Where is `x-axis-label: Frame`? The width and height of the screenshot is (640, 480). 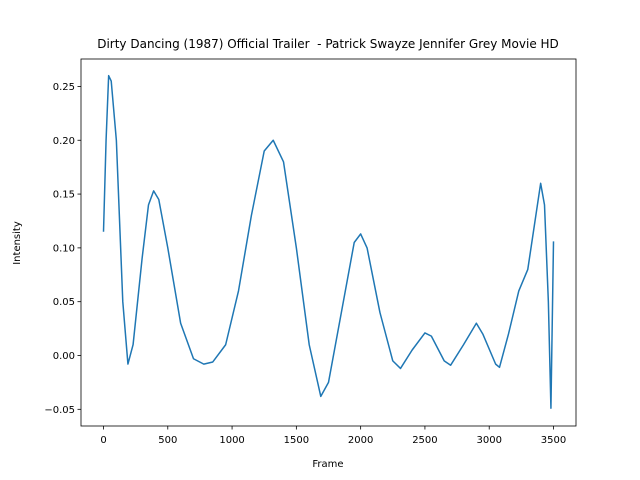
x-axis-label: Frame is located at coordinates (327, 464).